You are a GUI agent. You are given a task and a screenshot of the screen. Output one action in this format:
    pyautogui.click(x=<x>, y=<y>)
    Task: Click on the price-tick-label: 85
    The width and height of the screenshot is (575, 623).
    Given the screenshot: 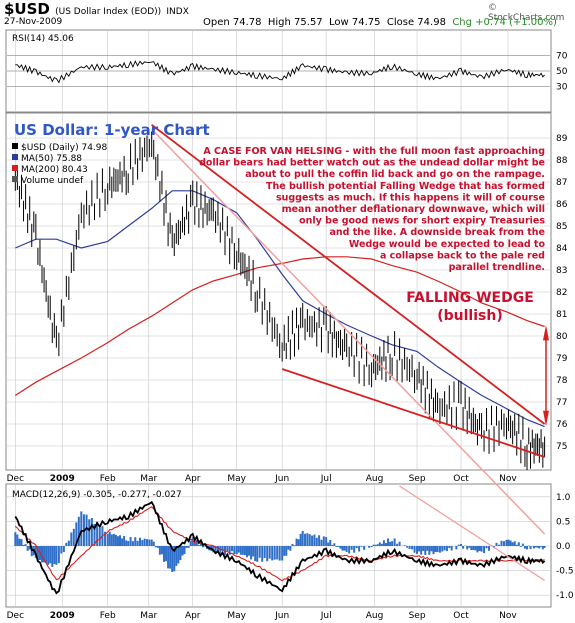 What is the action you would take?
    pyautogui.click(x=561, y=227)
    